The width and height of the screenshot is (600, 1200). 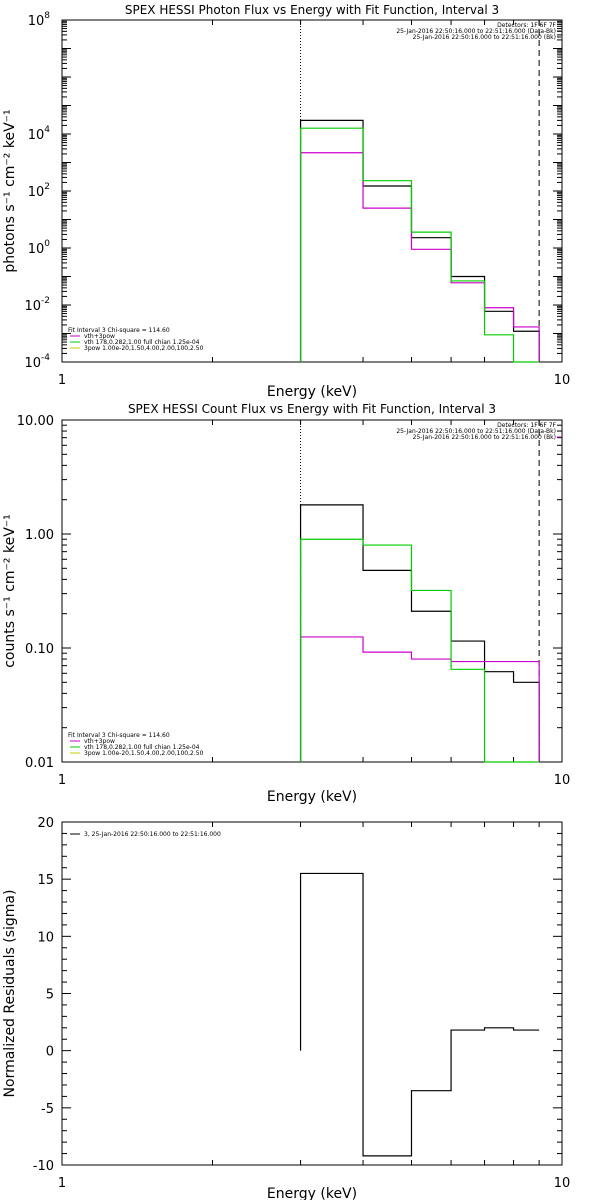 I want to click on y-tick-label: 1.00, so click(x=39, y=535).